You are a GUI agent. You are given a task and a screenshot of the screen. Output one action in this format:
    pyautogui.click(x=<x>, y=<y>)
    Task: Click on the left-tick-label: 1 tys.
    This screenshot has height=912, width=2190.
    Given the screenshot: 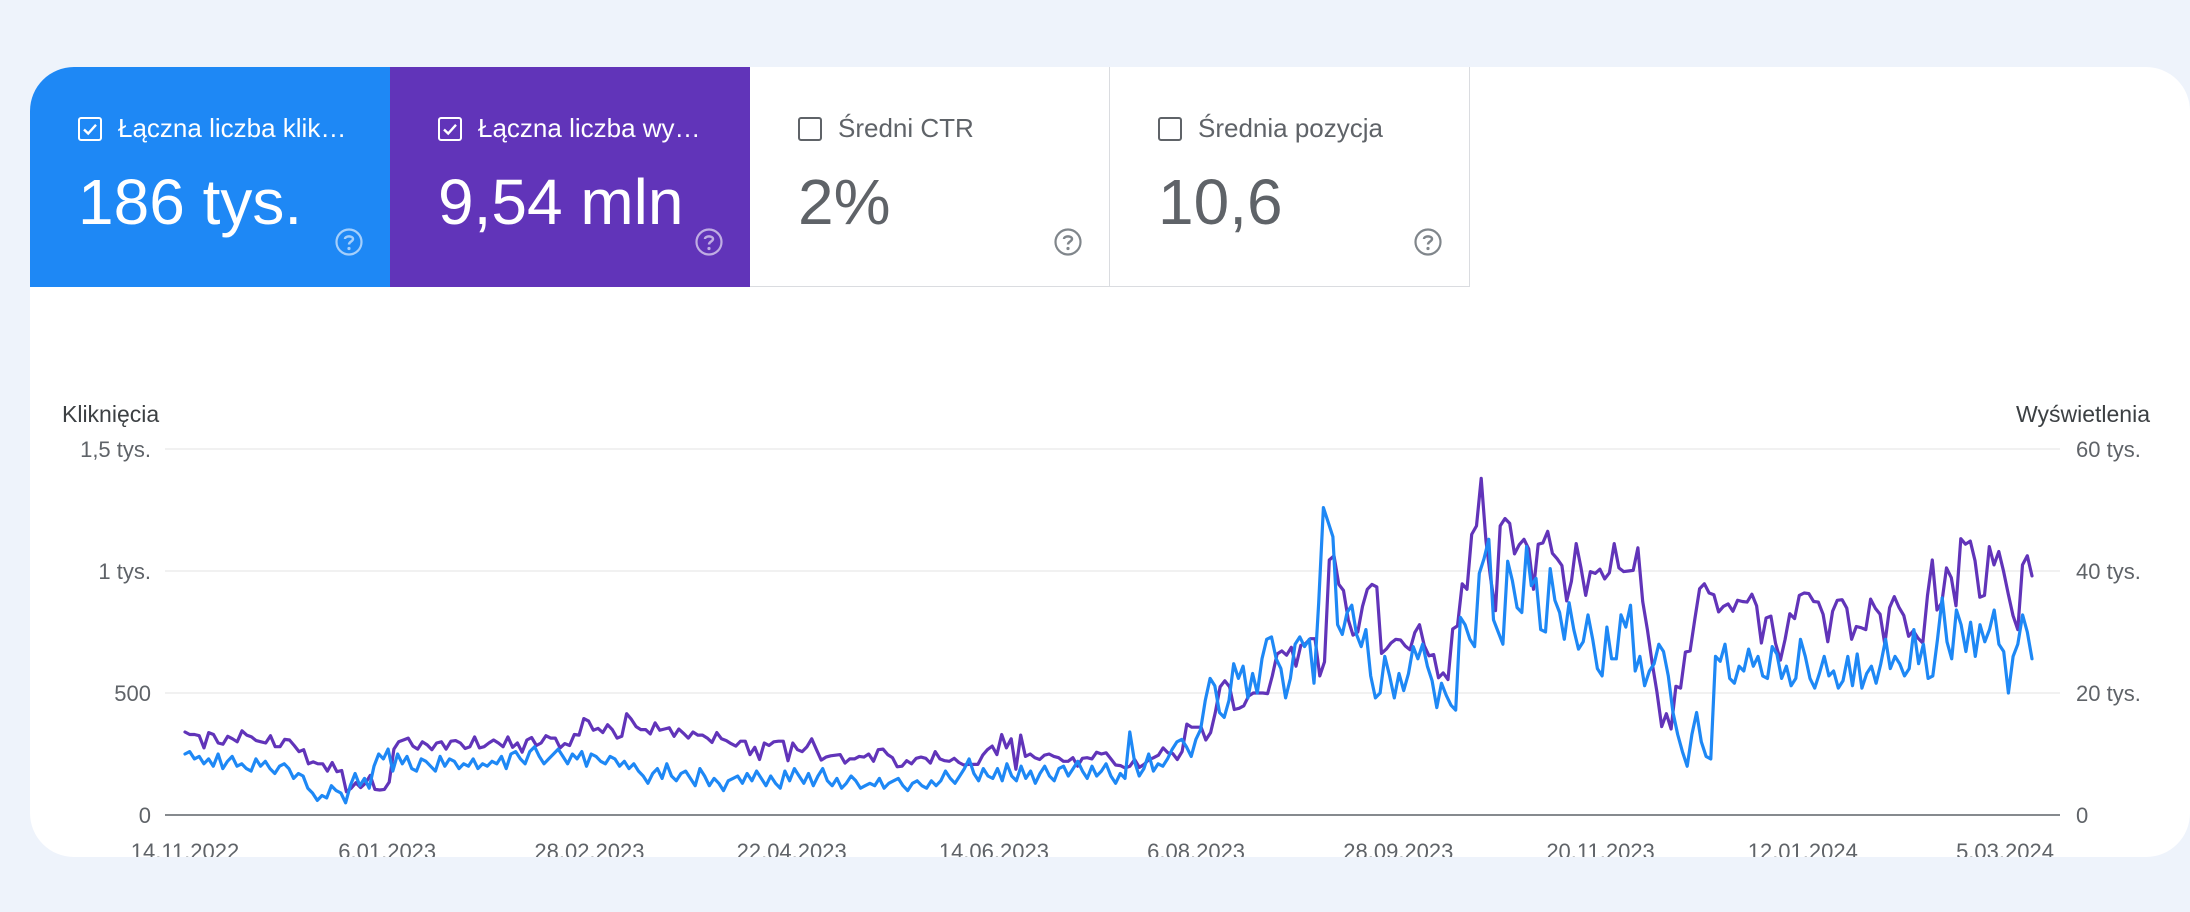 What is the action you would take?
    pyautogui.click(x=124, y=571)
    